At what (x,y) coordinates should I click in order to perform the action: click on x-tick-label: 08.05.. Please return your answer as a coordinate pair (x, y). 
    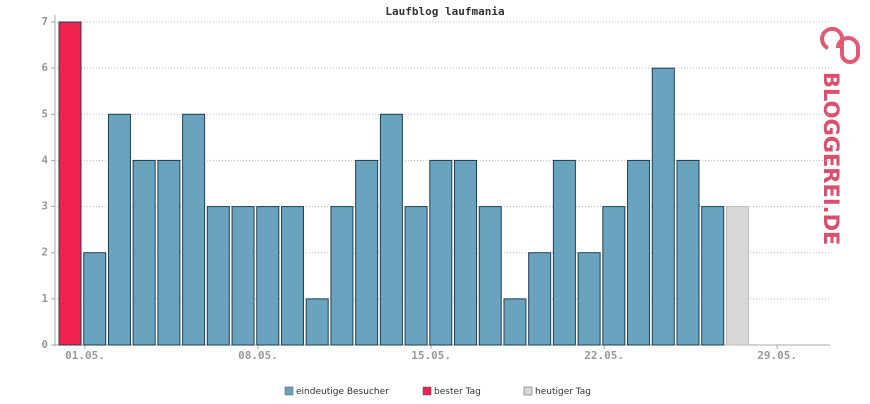
    Looking at the image, I should click on (258, 355).